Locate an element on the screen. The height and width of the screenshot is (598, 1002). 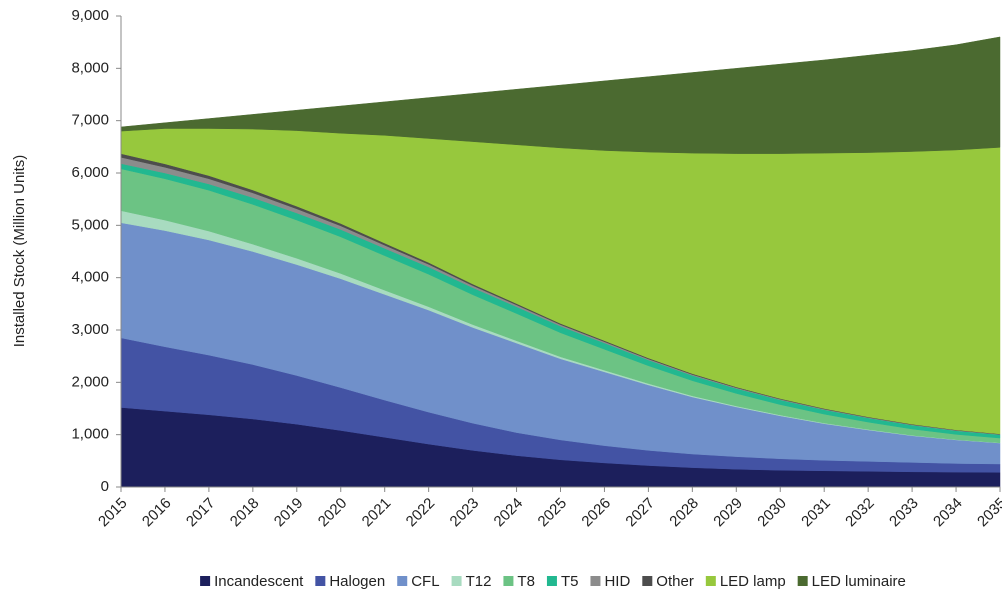
y-axis-label: Installed Stock (Million Units) is located at coordinates (19, 251).